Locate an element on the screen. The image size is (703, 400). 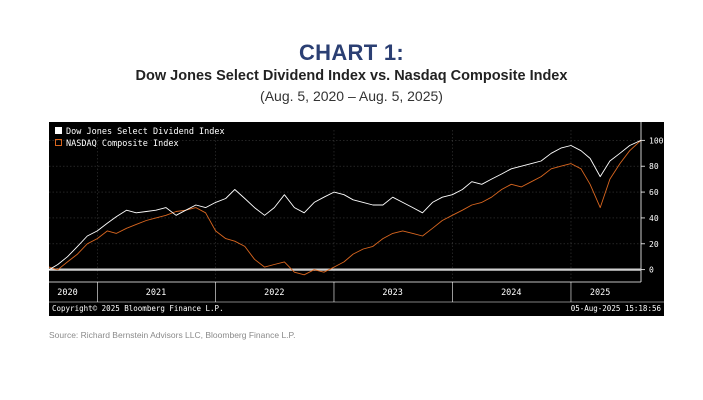
x-tick-label: 2022 is located at coordinates (274, 293).